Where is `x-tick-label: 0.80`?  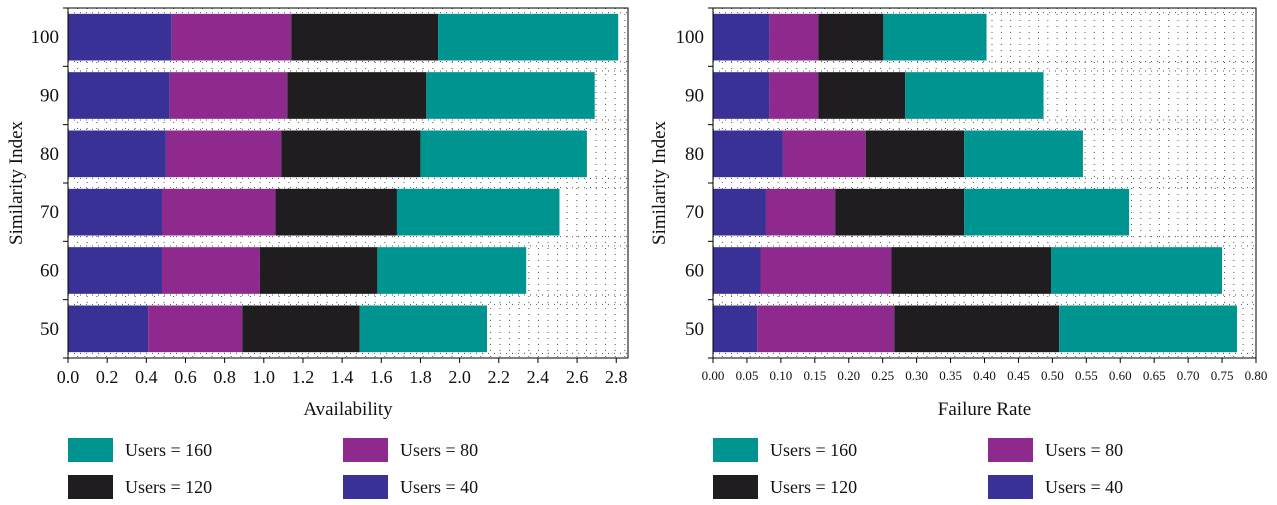
x-tick-label: 0.80 is located at coordinates (1256, 375).